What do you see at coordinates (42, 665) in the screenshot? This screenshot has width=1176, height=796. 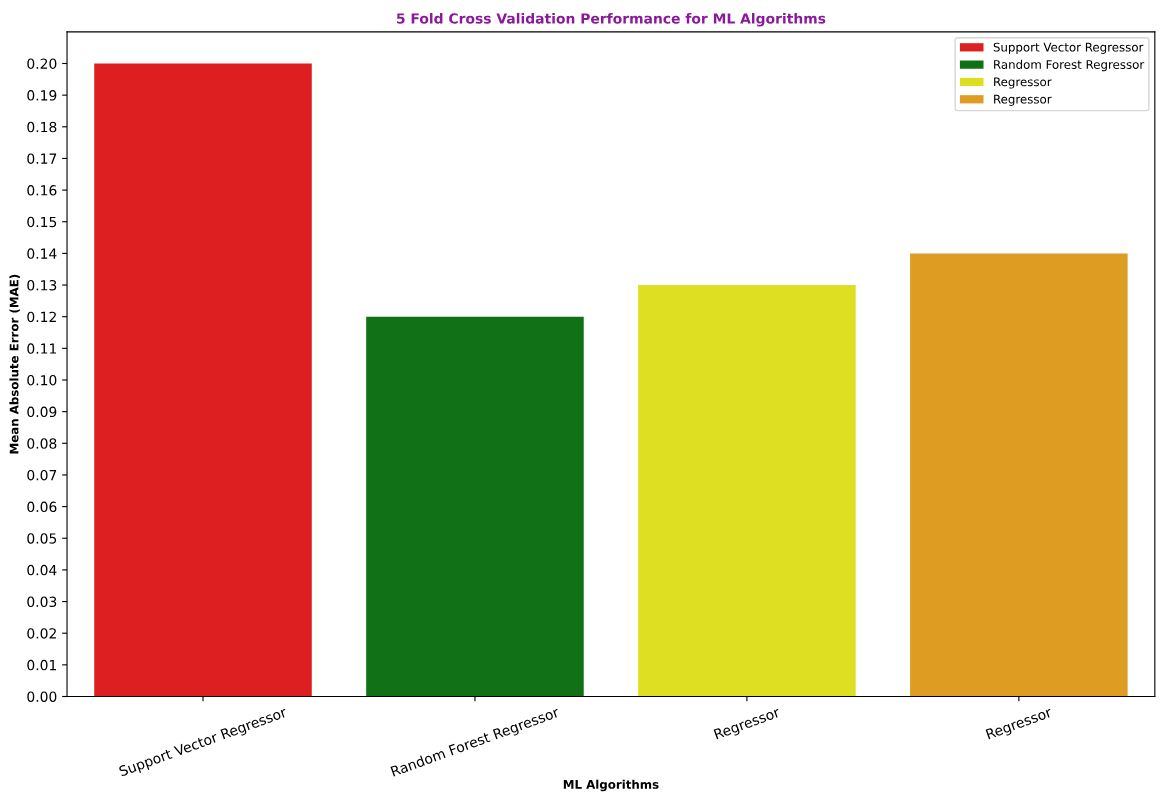 I see `y-tick-label: 0.01` at bounding box center [42, 665].